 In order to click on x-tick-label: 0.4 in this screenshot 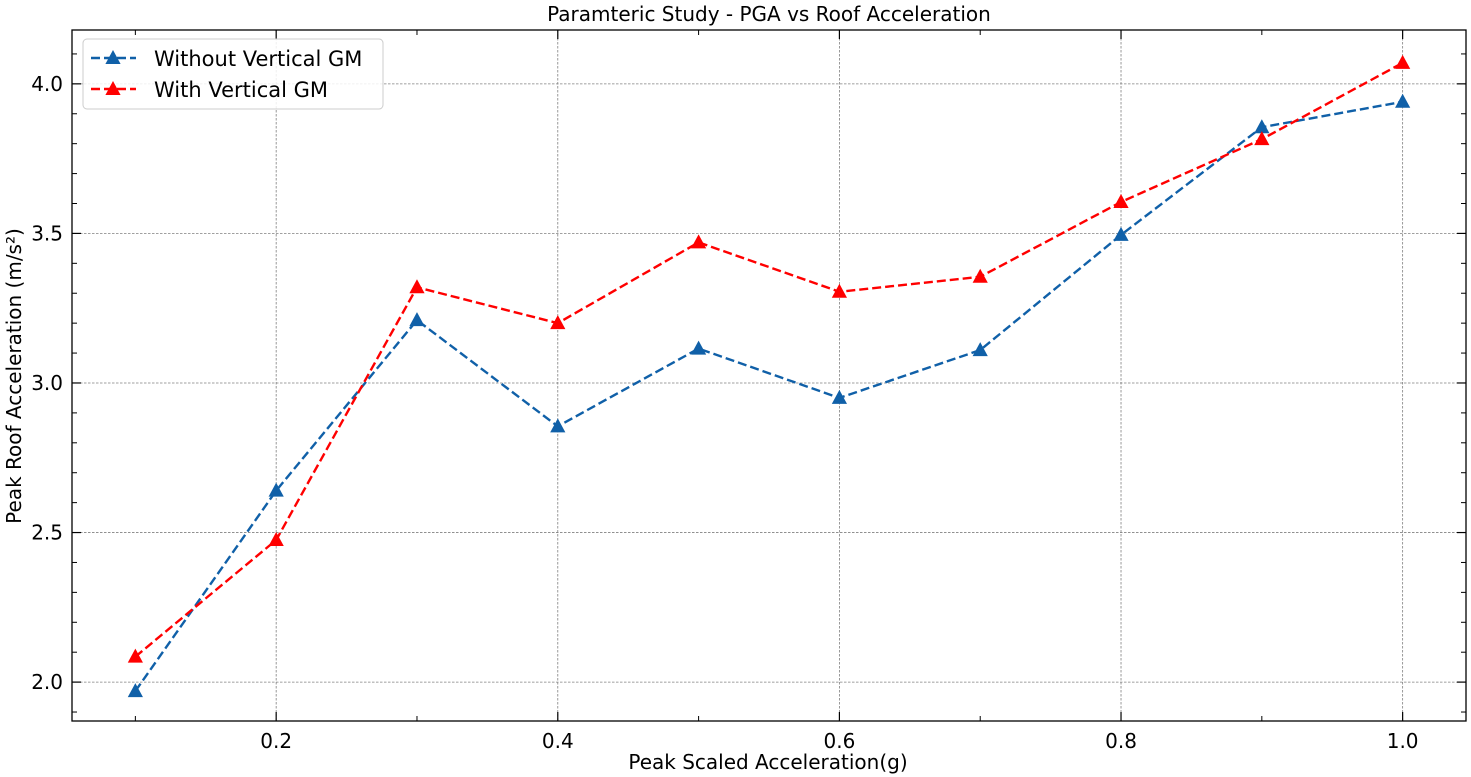, I will do `click(558, 741)`.